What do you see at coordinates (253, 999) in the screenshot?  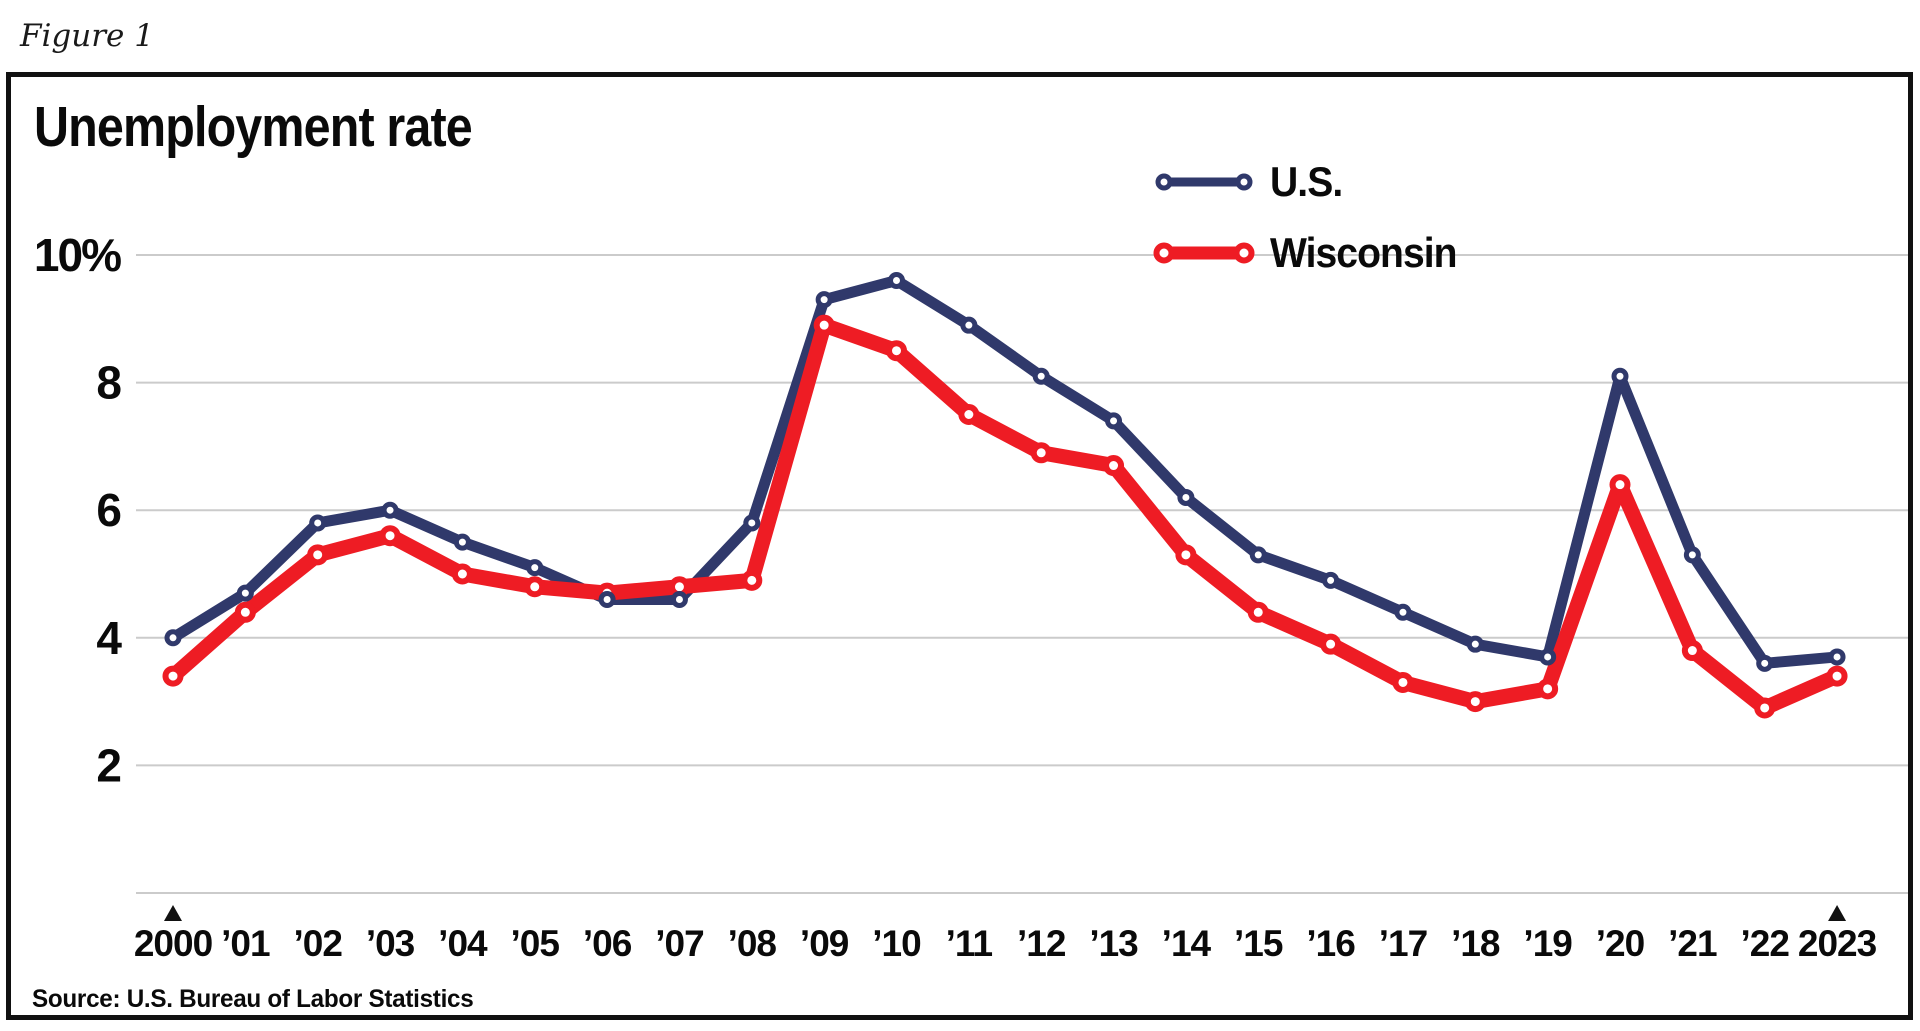 I see `source-attribution: Source: U.S. Bureau of Labor Statistics` at bounding box center [253, 999].